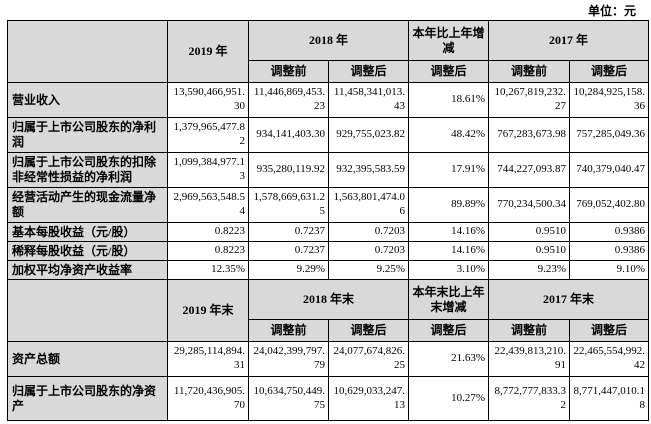 The height and width of the screenshot is (424, 651). I want to click on cell-2017-before: 767,283,673.98, so click(529, 135).